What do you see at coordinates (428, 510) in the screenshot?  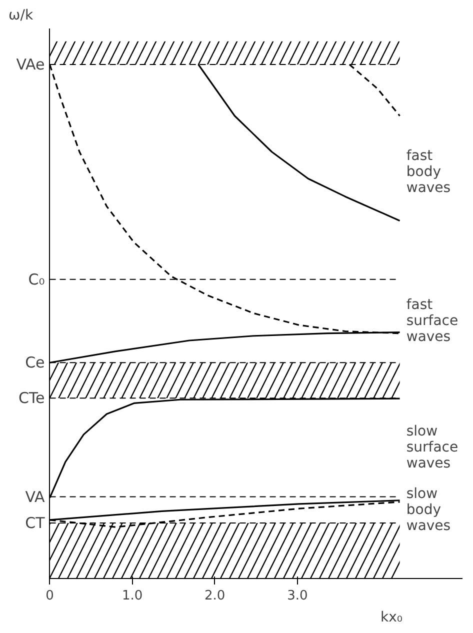 I see `annotation: slow body waves` at bounding box center [428, 510].